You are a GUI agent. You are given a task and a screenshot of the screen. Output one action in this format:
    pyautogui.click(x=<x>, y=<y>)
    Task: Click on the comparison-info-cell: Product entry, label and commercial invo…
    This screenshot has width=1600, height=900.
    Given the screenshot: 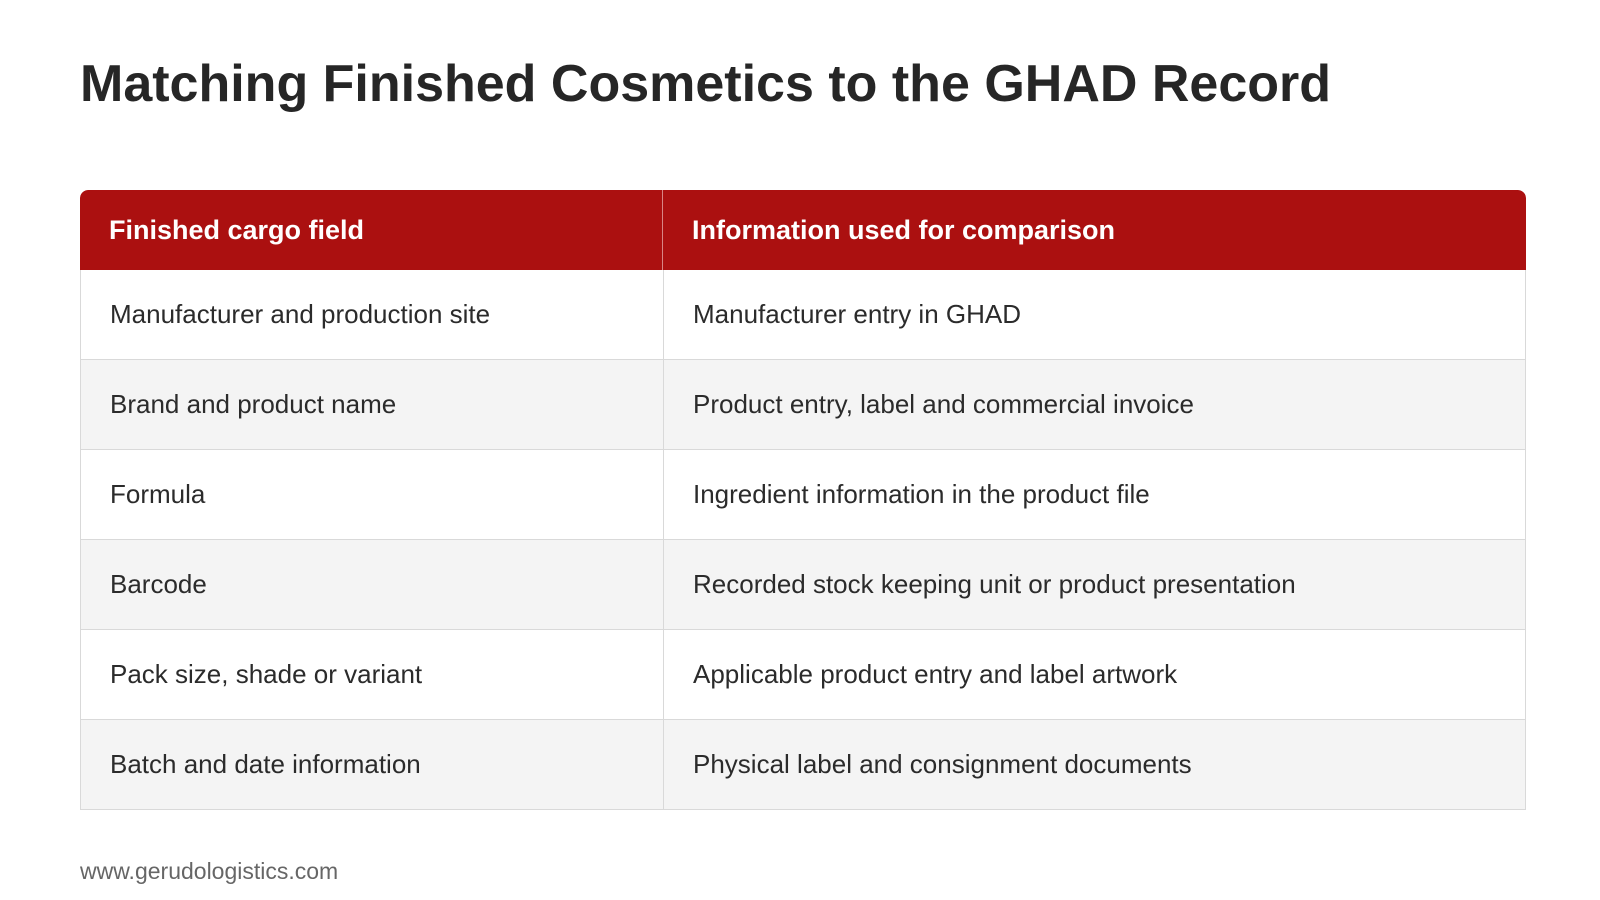 What is the action you would take?
    pyautogui.click(x=943, y=404)
    